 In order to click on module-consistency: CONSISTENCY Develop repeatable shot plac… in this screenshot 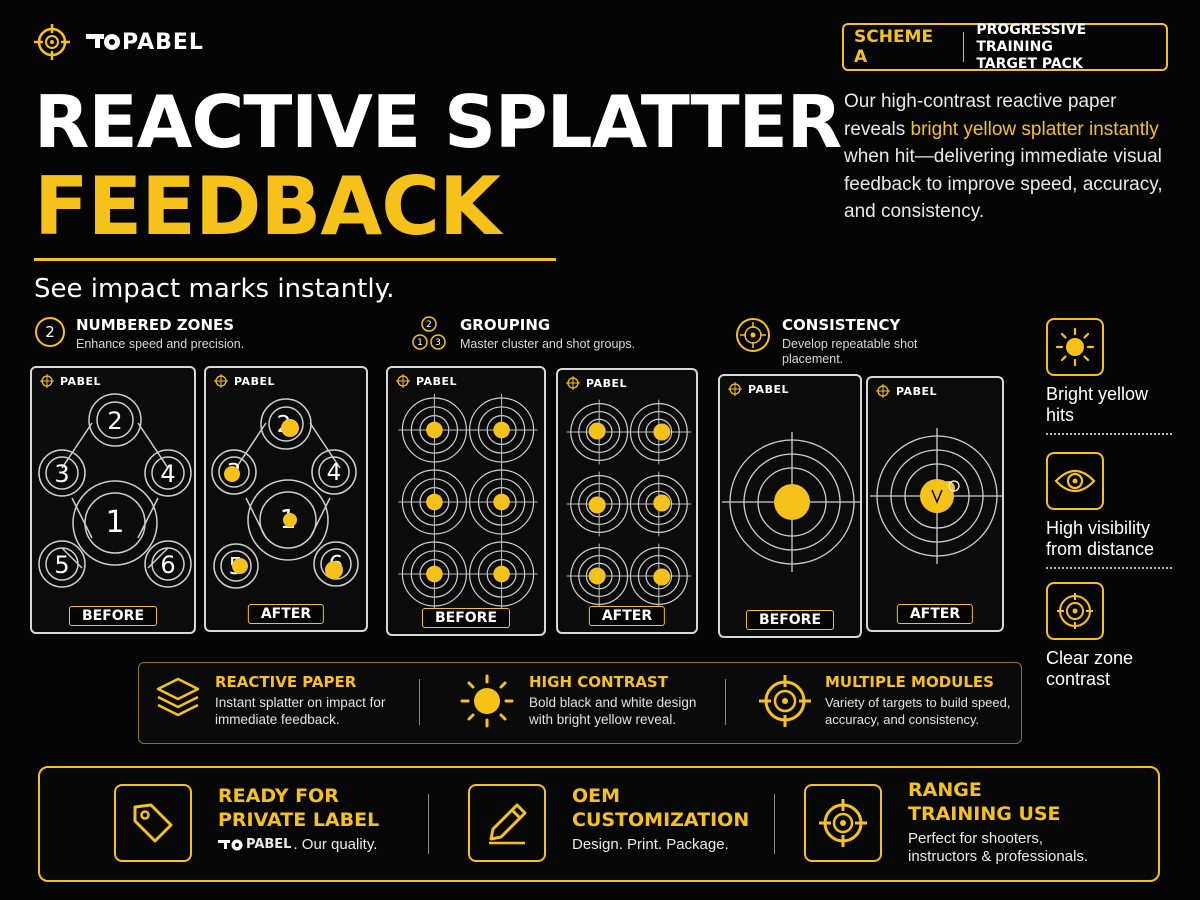, I will do `click(828, 341)`.